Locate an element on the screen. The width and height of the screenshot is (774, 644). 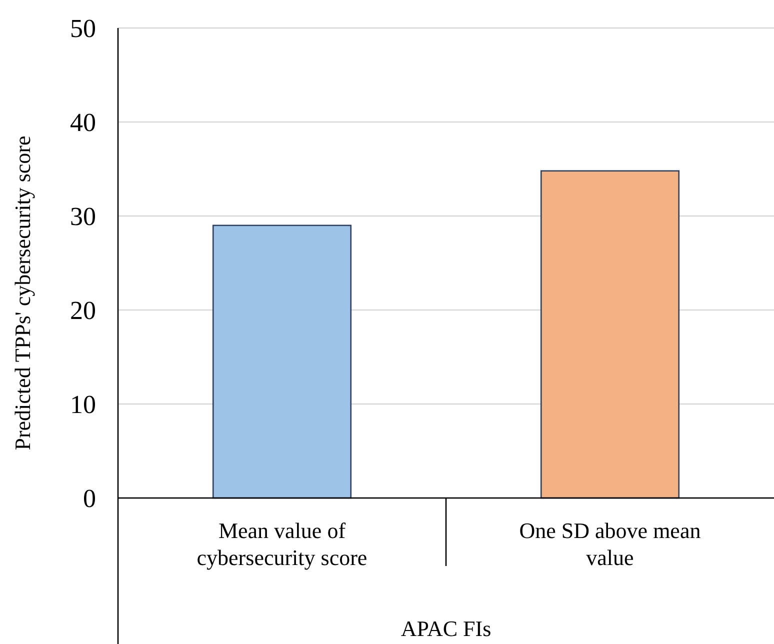
y-tick-label: 50 is located at coordinates (83, 29).